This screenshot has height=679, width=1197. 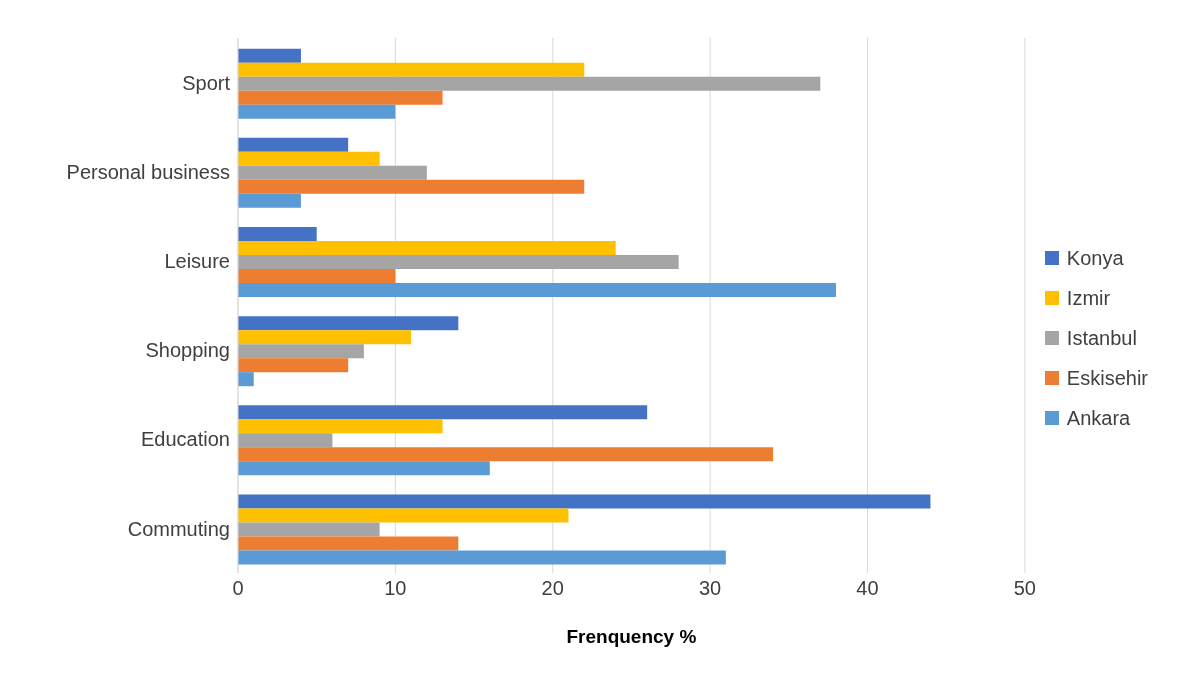 What do you see at coordinates (178, 528) in the screenshot?
I see `y-tick-label: Commuting` at bounding box center [178, 528].